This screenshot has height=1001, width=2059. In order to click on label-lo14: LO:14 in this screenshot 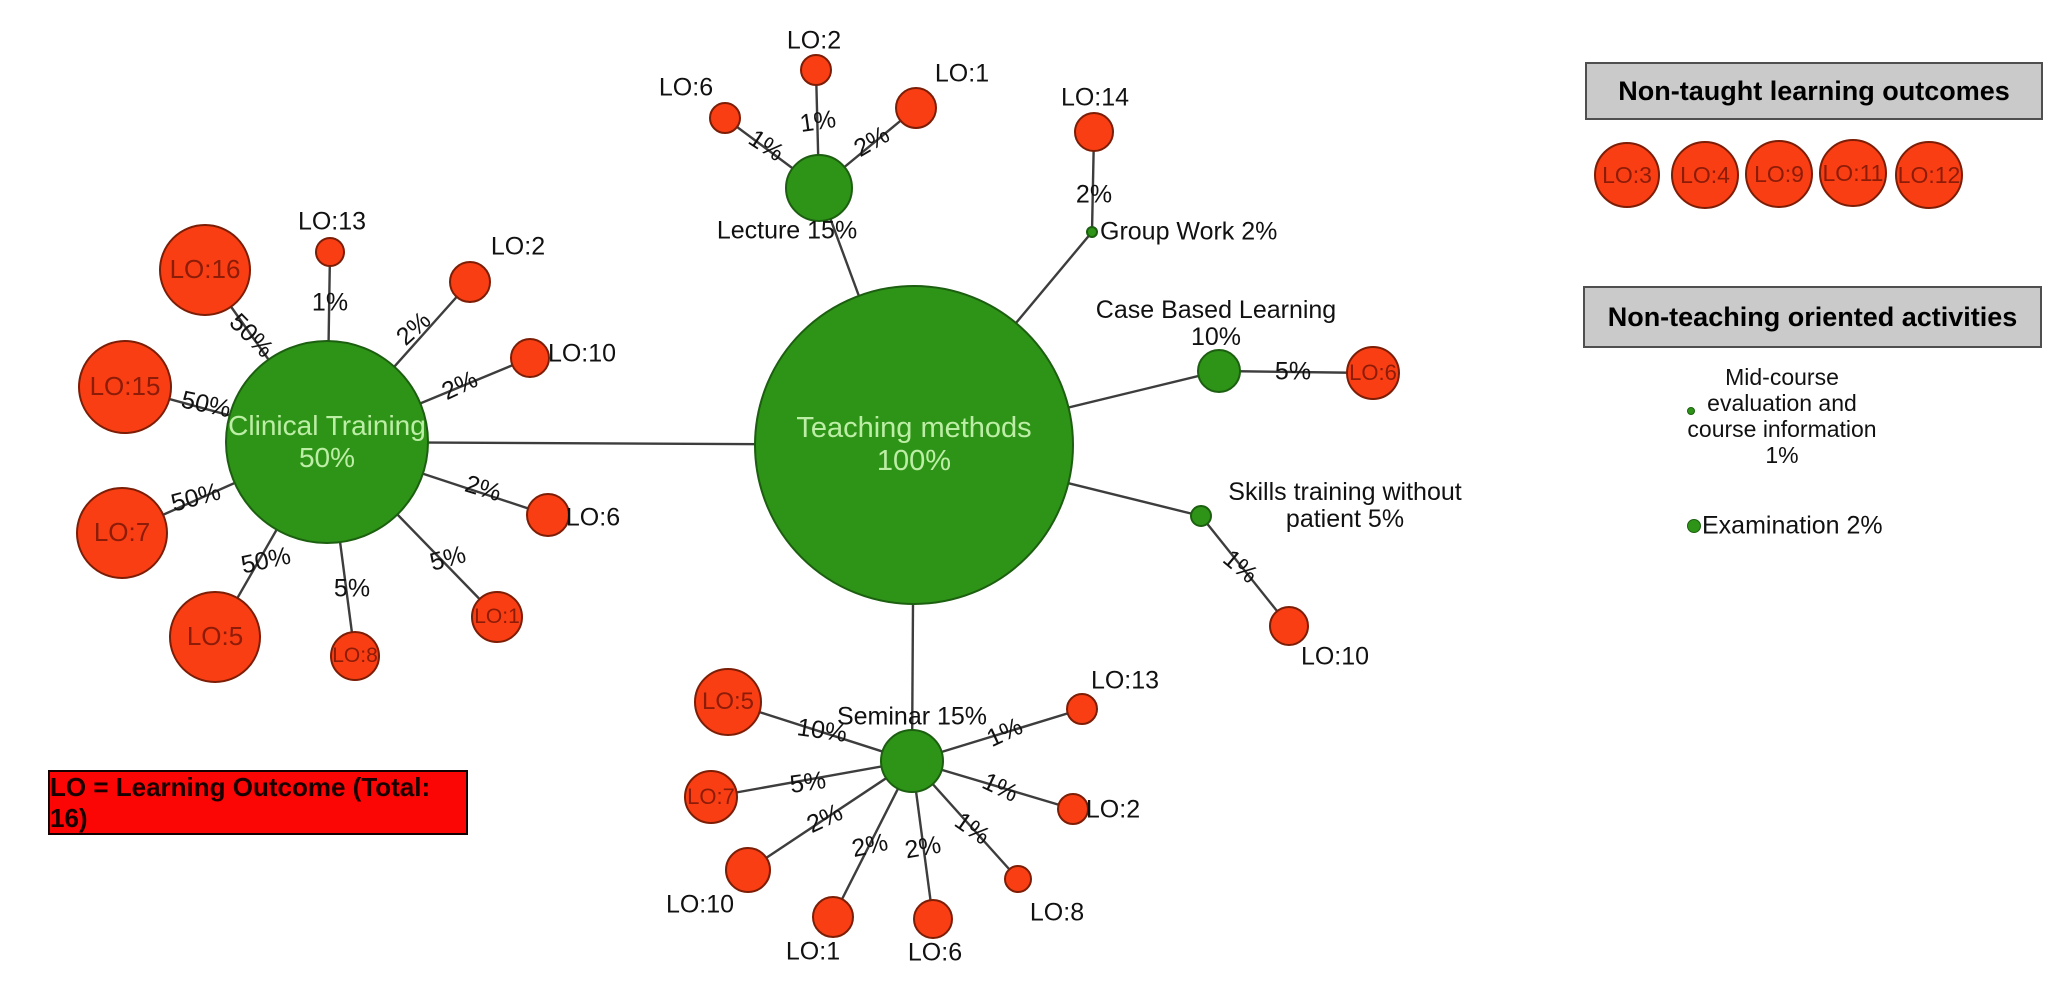, I will do `click(1095, 97)`.